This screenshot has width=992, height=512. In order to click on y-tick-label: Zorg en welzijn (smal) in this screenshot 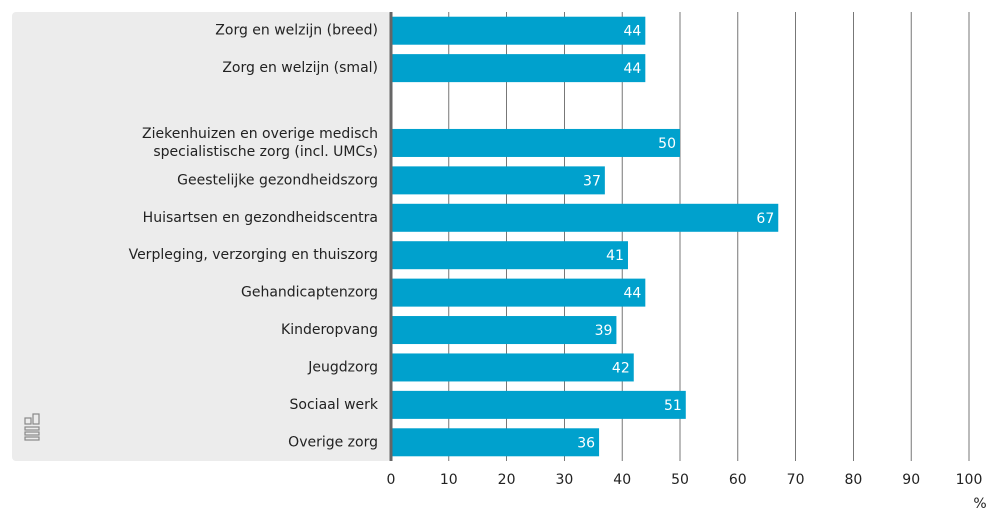, I will do `click(300, 68)`.